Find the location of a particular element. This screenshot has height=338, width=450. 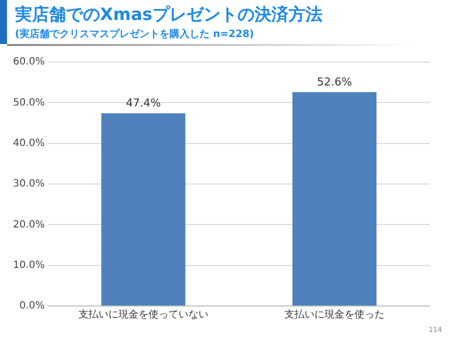

y-tick-label: 50.0% is located at coordinates (28, 102).